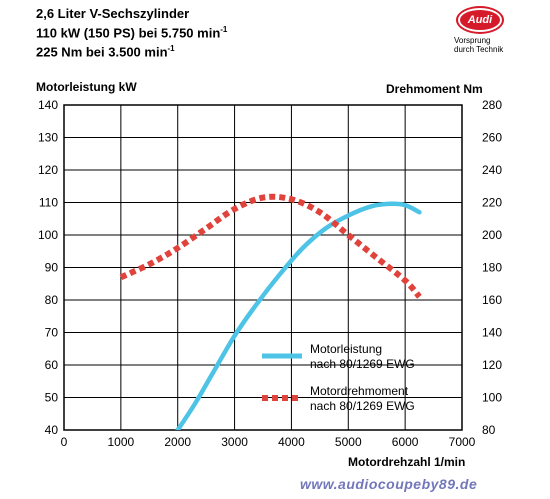 The width and height of the screenshot is (550, 499). What do you see at coordinates (52, 365) in the screenshot?
I see `y-left-tick-label: 60` at bounding box center [52, 365].